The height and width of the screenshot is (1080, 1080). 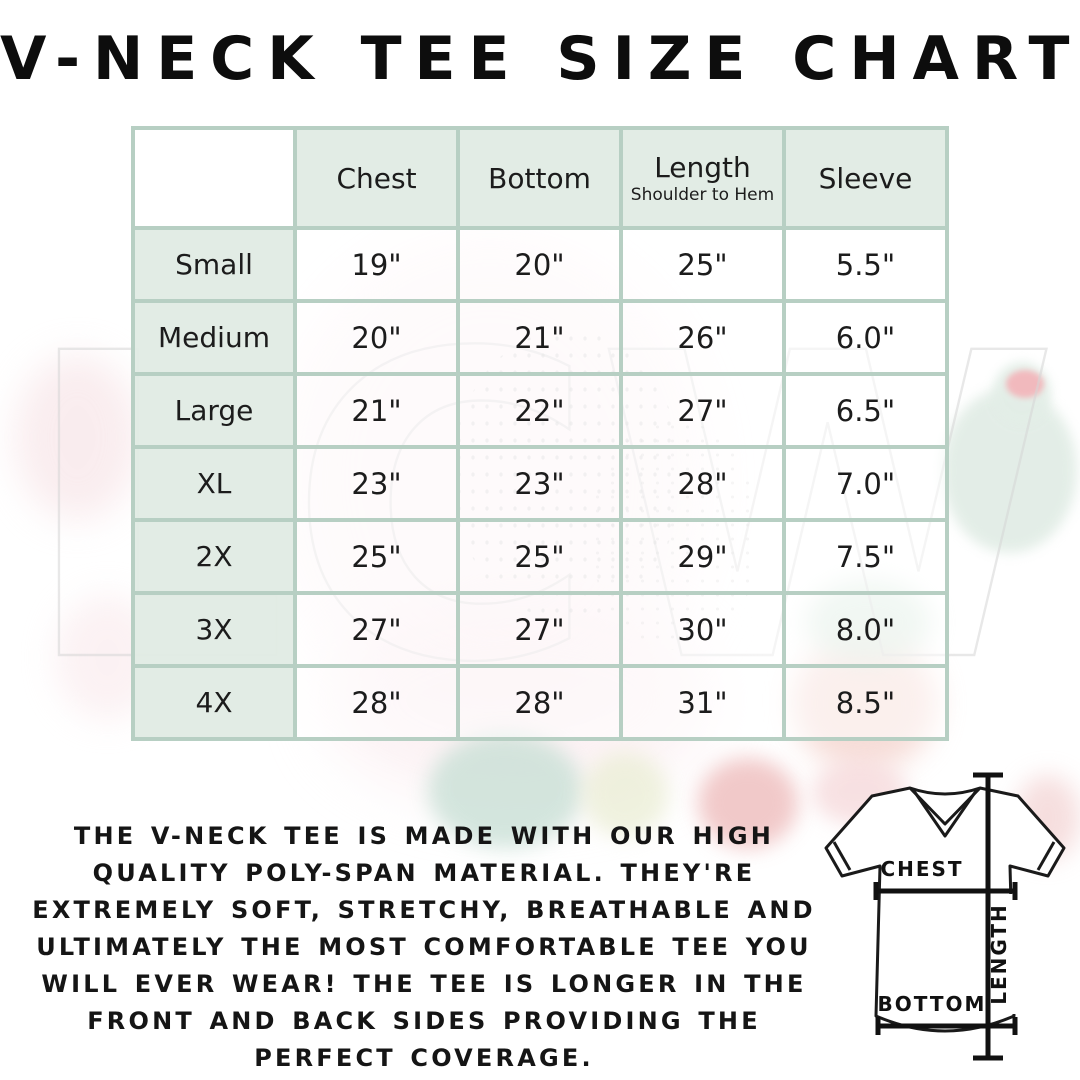 What do you see at coordinates (1046, 856) in the screenshot?
I see `right-cuff-line` at bounding box center [1046, 856].